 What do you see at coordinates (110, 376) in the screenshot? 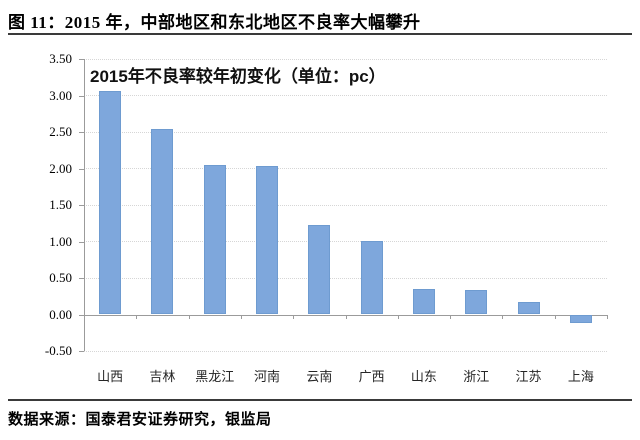
I see `x-axis-label: 山西` at bounding box center [110, 376].